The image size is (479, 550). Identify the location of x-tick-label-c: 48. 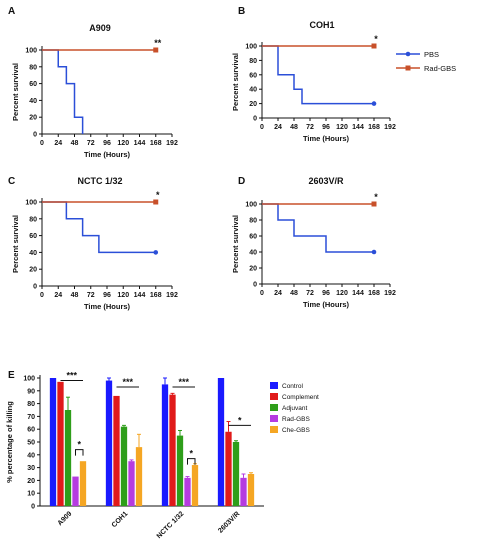
(75, 295).